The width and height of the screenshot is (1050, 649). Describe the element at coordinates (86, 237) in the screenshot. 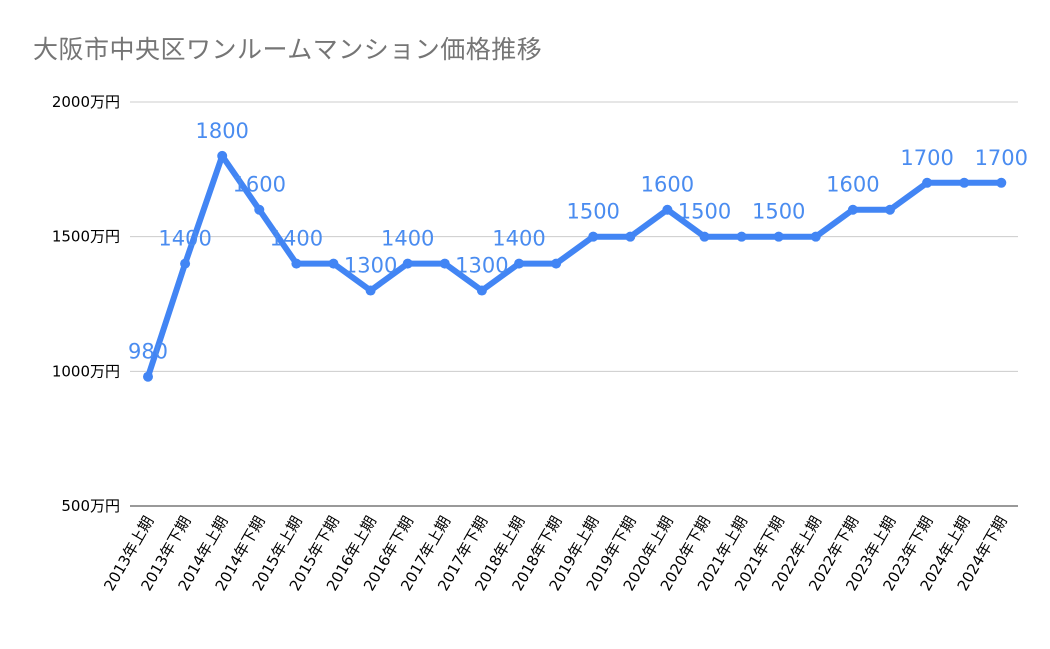

I see `y-tick-label: 1500万円` at that location.